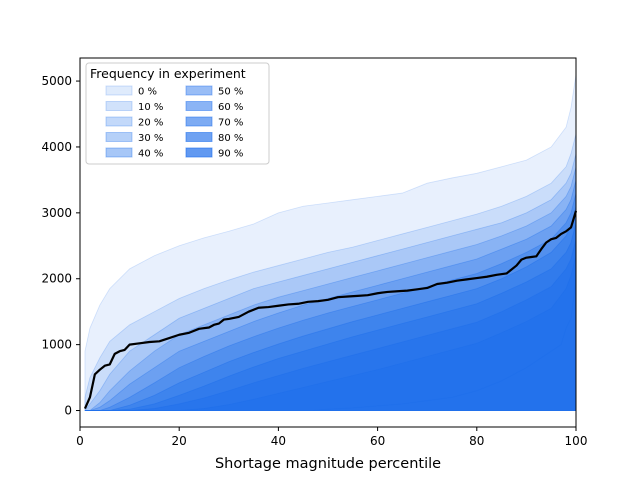 This screenshot has width=640, height=480. What do you see at coordinates (230, 92) in the screenshot?
I see `legend-label: 50 %` at bounding box center [230, 92].